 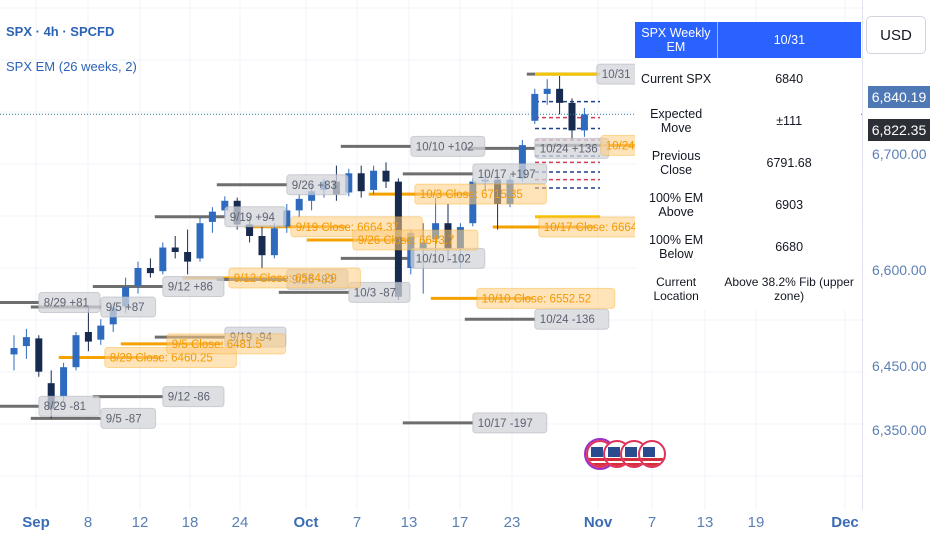 What do you see at coordinates (190, 288) in the screenshot?
I see `em-label: 9/12 +86` at bounding box center [190, 288].